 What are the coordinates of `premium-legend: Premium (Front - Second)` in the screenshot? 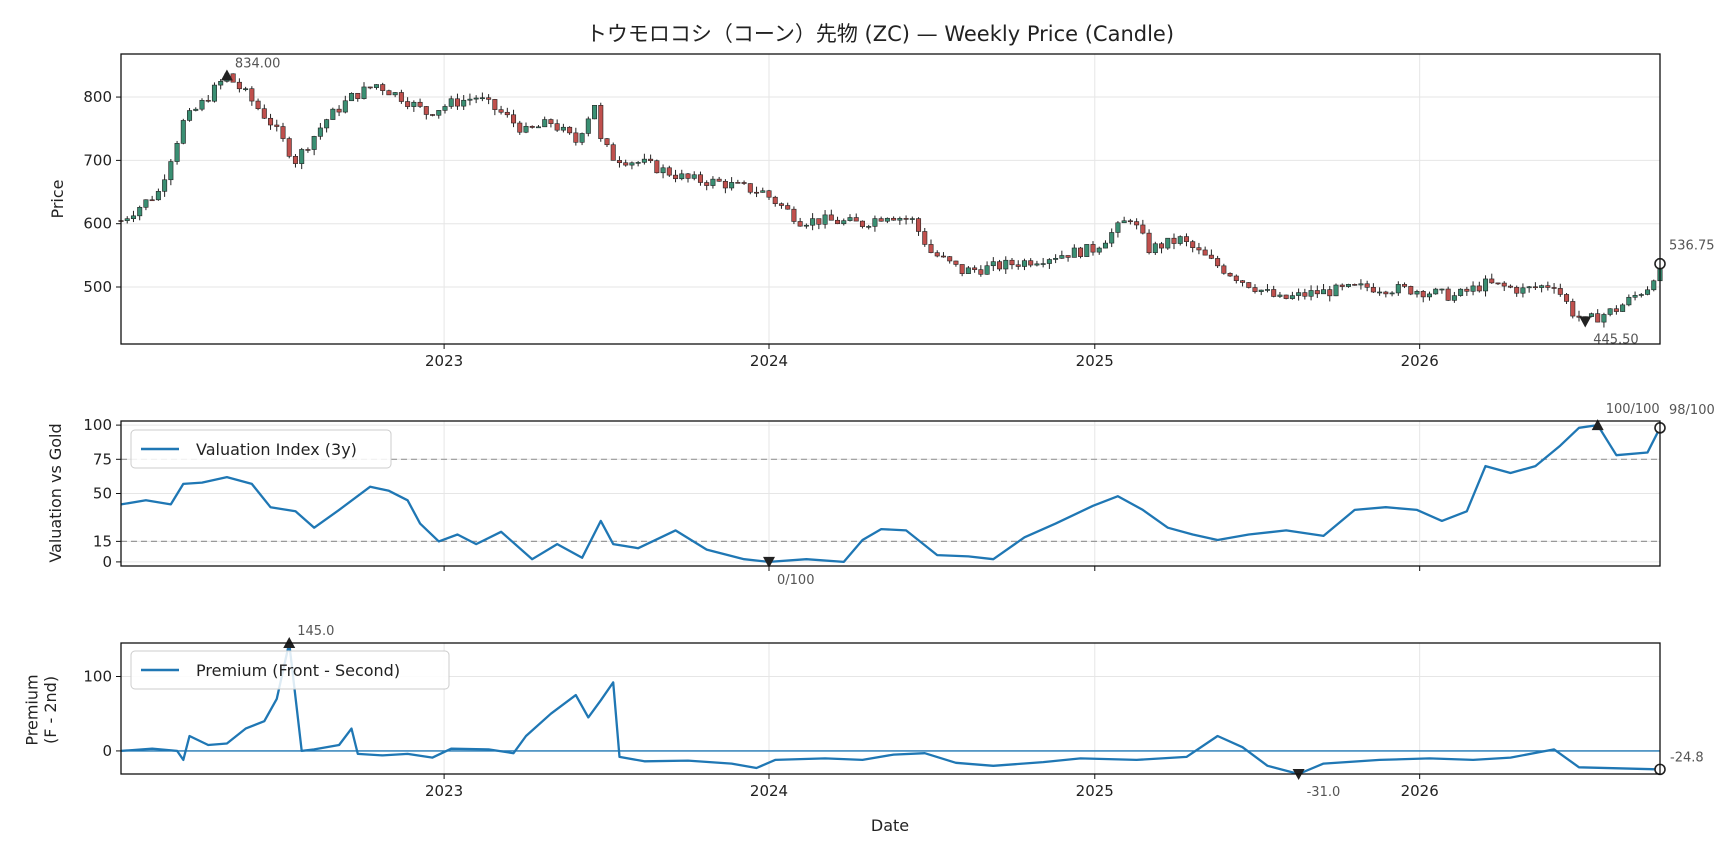 It's located at (290, 670).